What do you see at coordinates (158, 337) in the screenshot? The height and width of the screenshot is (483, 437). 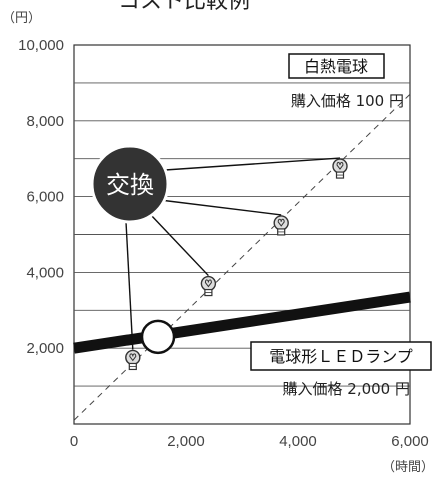 I see `crossover-marker` at bounding box center [158, 337].